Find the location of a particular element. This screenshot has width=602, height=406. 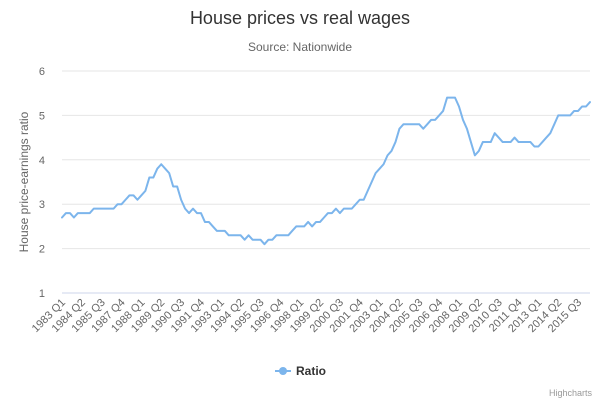

legend: Ratio is located at coordinates (300, 371).